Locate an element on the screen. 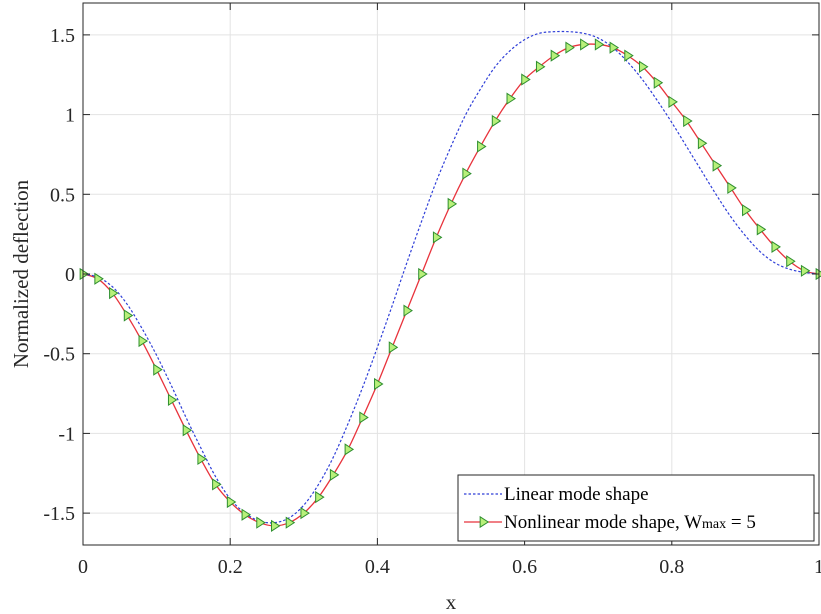 The height and width of the screenshot is (614, 821). x-tick-label: 1 is located at coordinates (817, 567).